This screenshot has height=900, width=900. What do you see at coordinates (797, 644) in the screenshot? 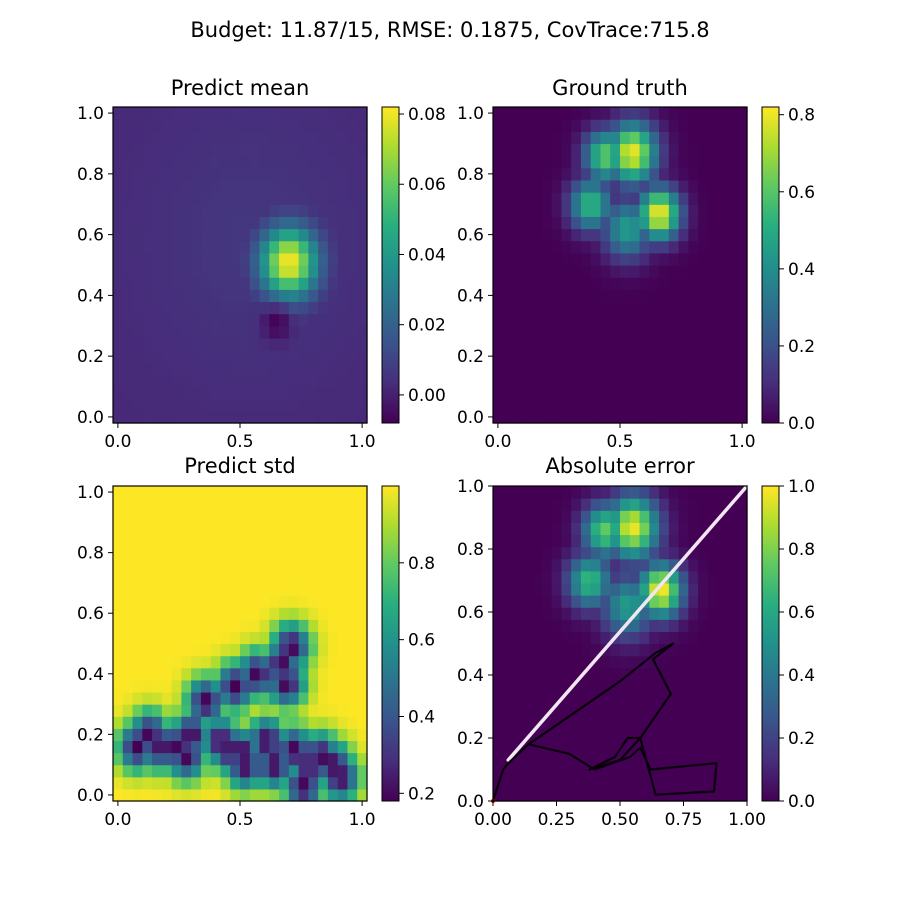
I see `colorbar-ticks: 0.00.20.40.60.81.0` at bounding box center [797, 644].